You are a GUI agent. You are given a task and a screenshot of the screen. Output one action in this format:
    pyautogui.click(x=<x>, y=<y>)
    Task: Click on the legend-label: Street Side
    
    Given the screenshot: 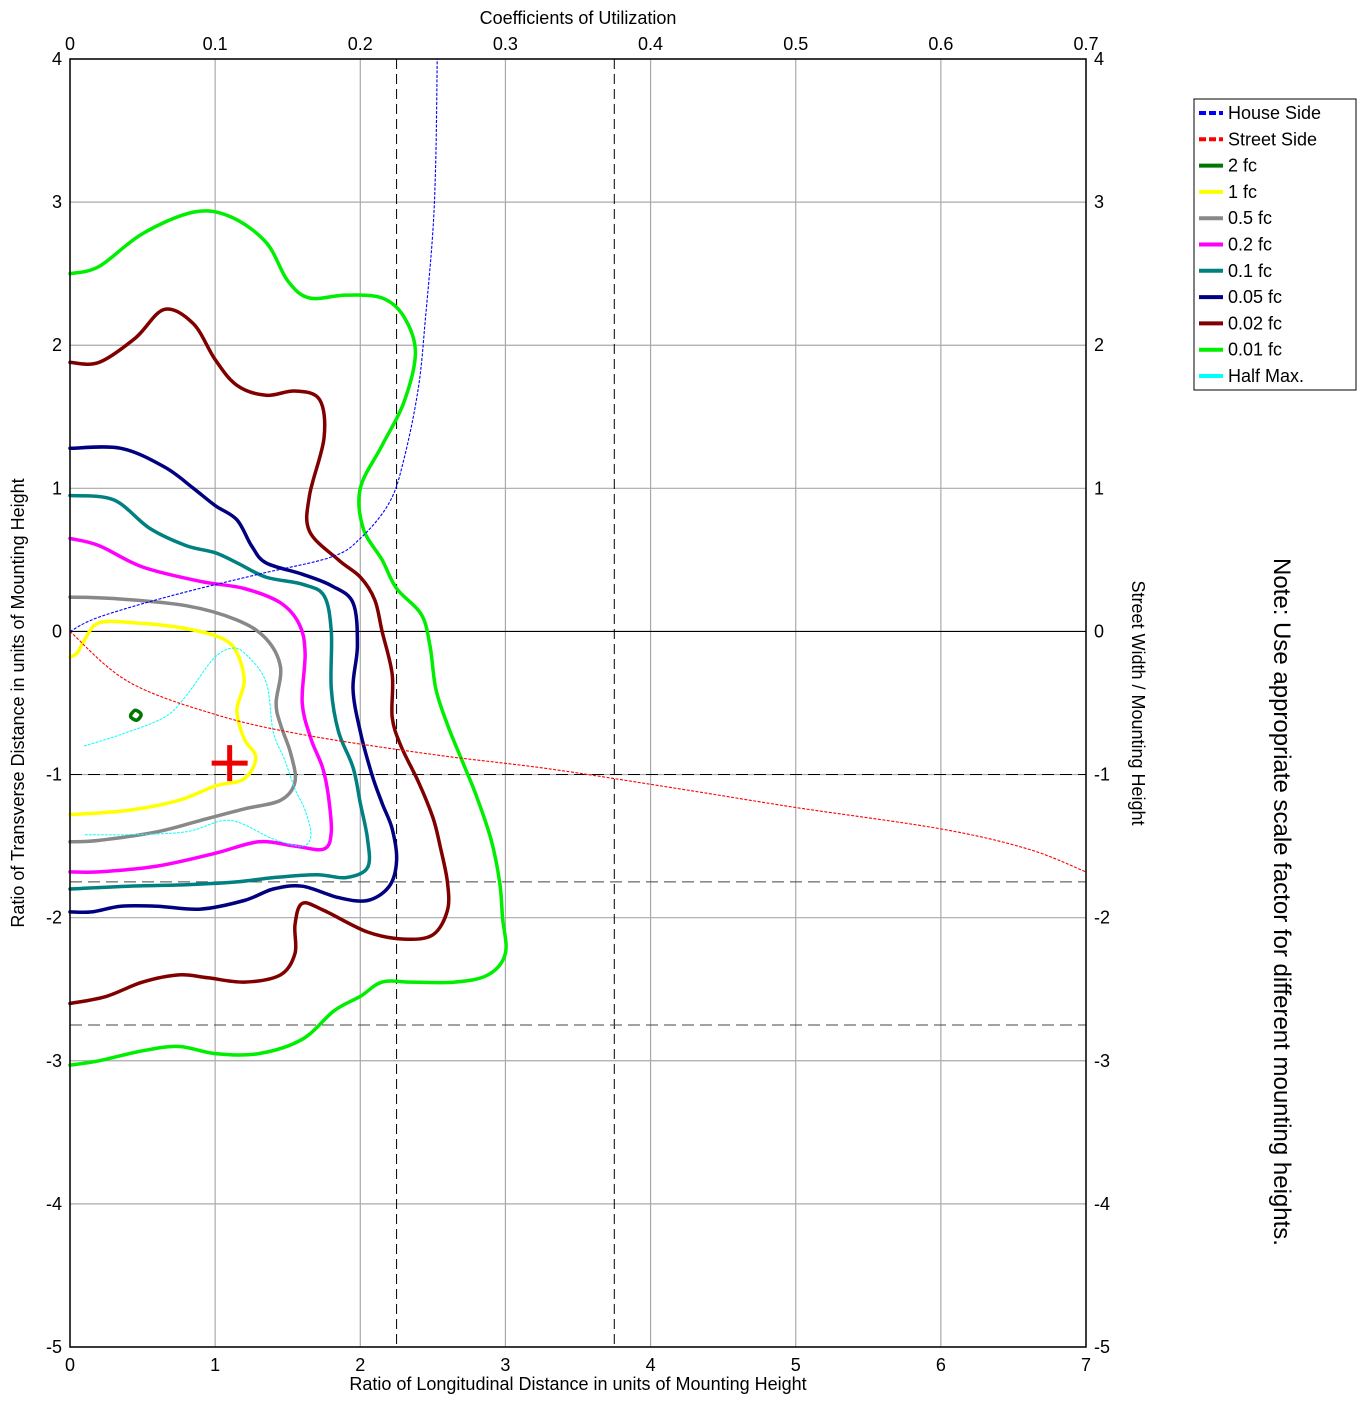 What is the action you would take?
    pyautogui.click(x=1272, y=139)
    